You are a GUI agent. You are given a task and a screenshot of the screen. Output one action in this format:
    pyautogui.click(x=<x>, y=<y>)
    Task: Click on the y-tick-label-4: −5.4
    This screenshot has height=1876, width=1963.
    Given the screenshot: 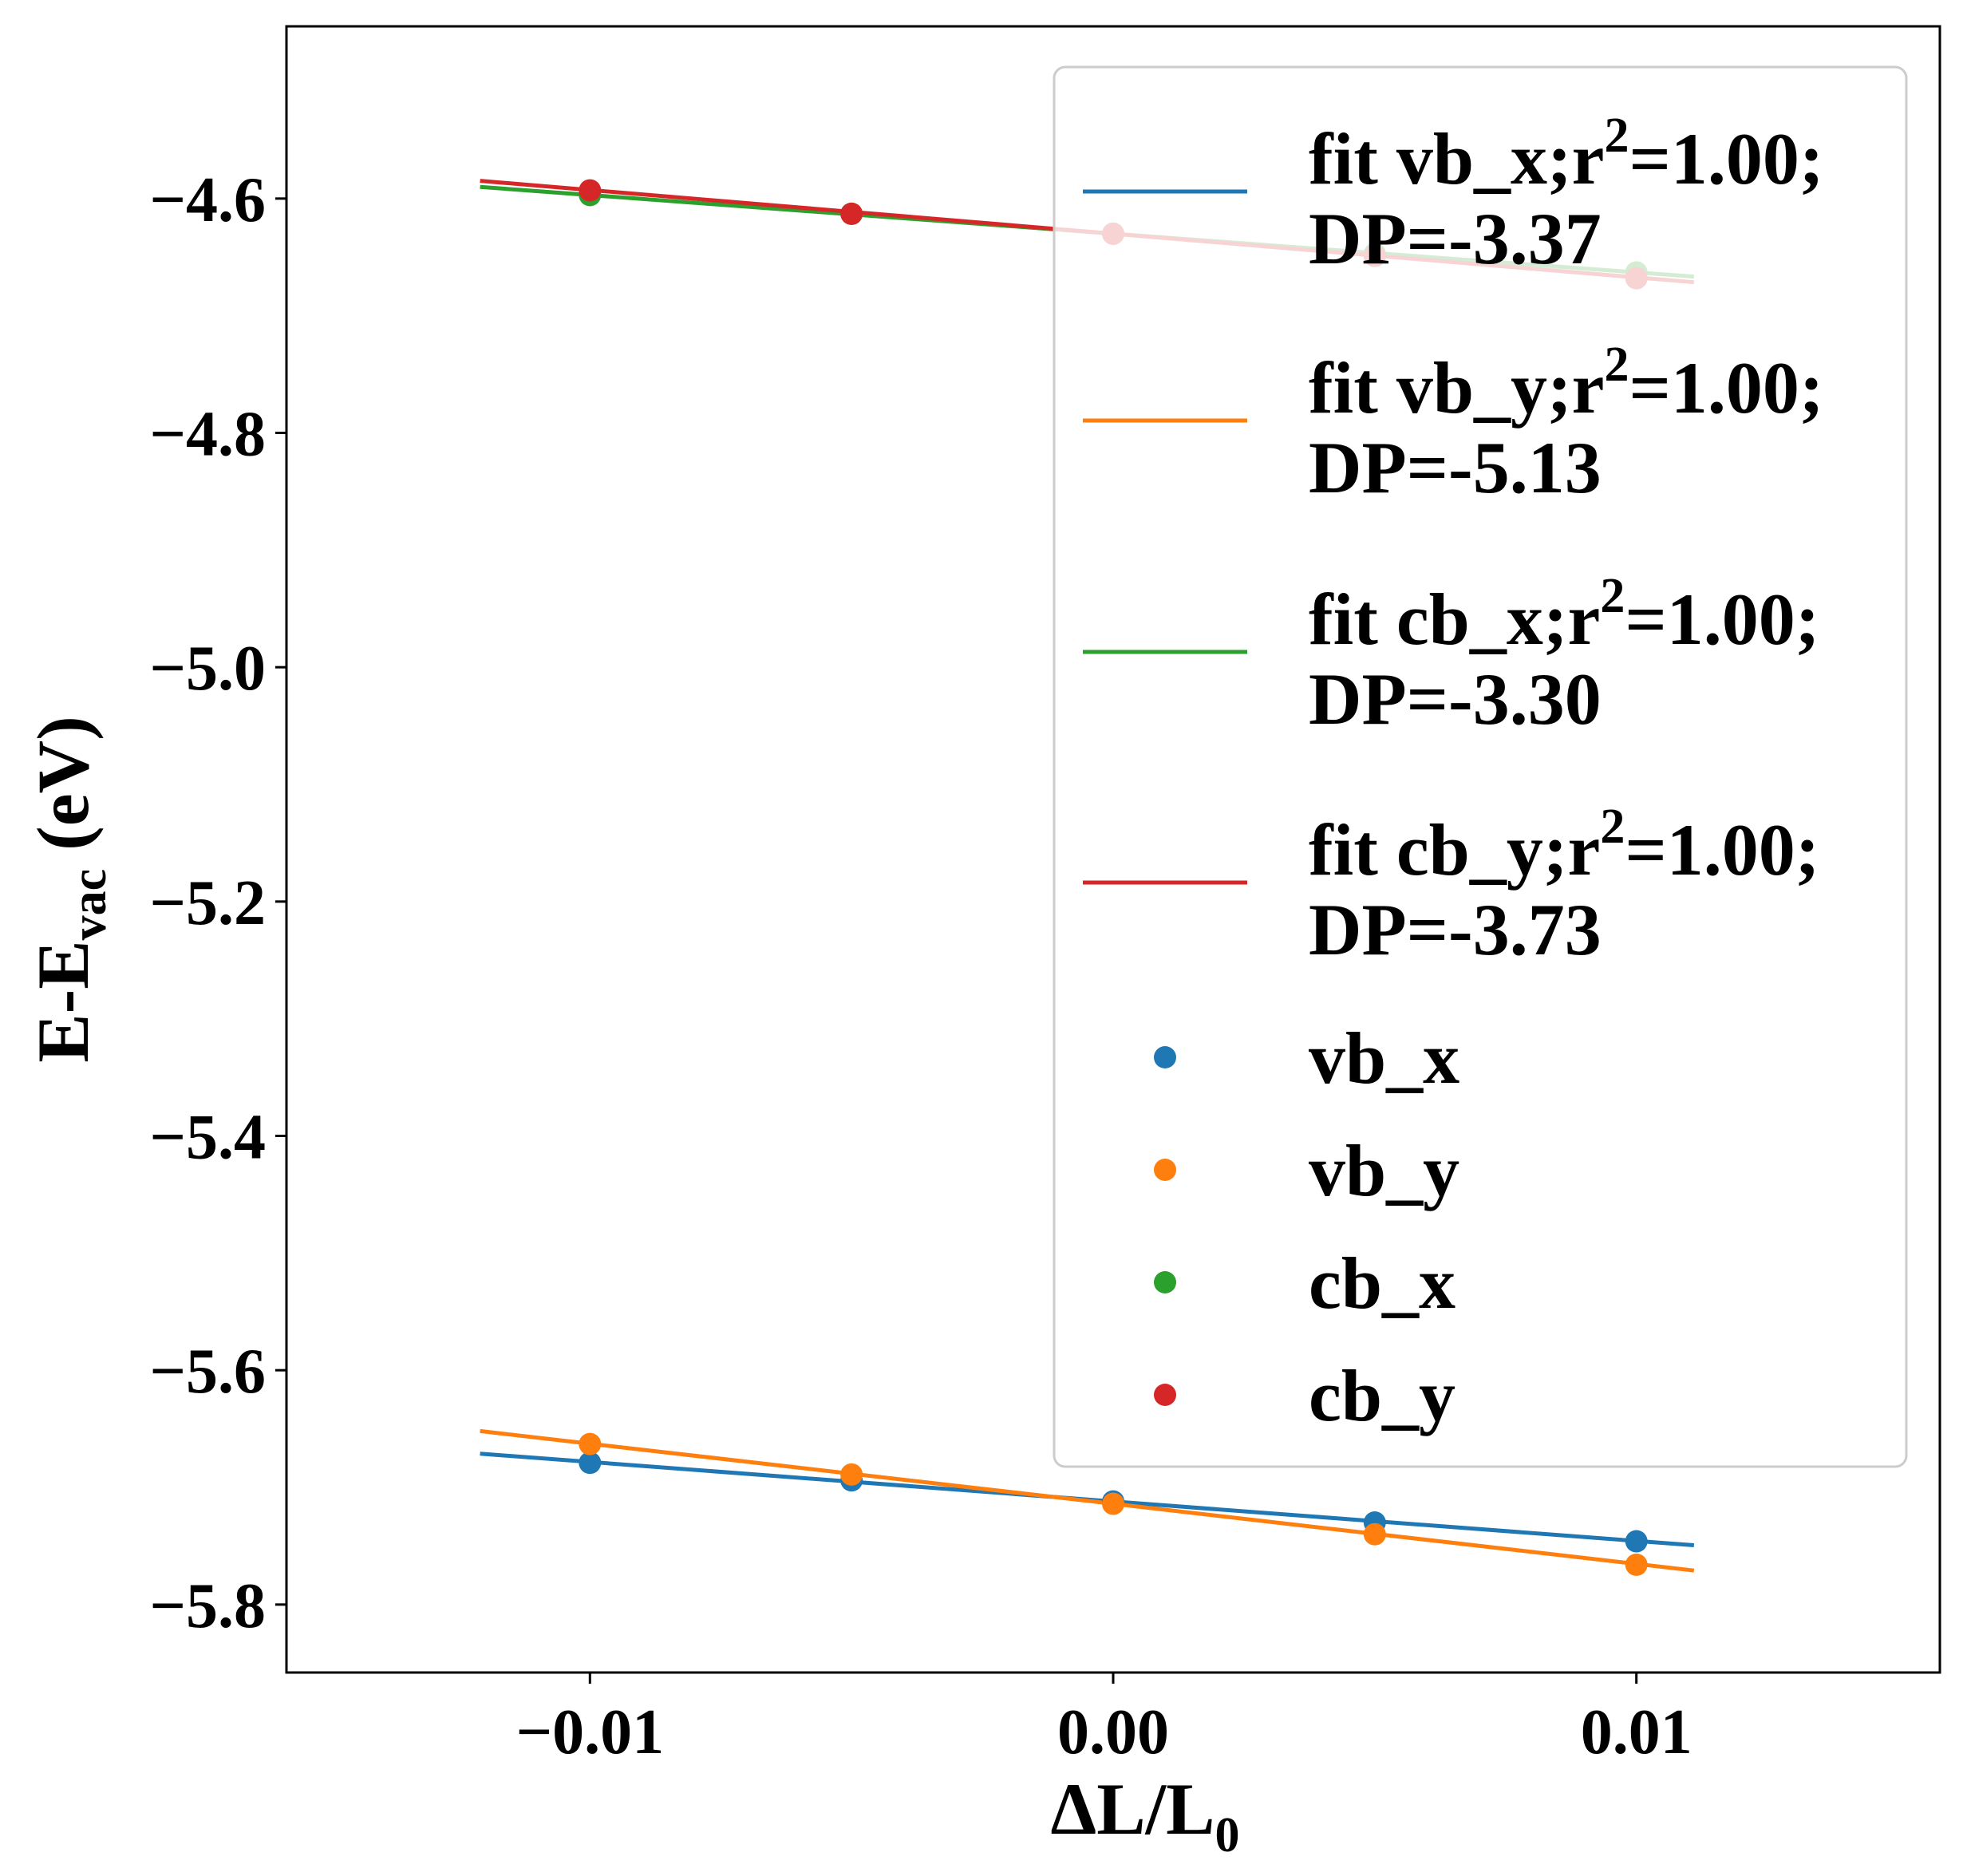 What is the action you would take?
    pyautogui.click(x=207, y=1138)
    